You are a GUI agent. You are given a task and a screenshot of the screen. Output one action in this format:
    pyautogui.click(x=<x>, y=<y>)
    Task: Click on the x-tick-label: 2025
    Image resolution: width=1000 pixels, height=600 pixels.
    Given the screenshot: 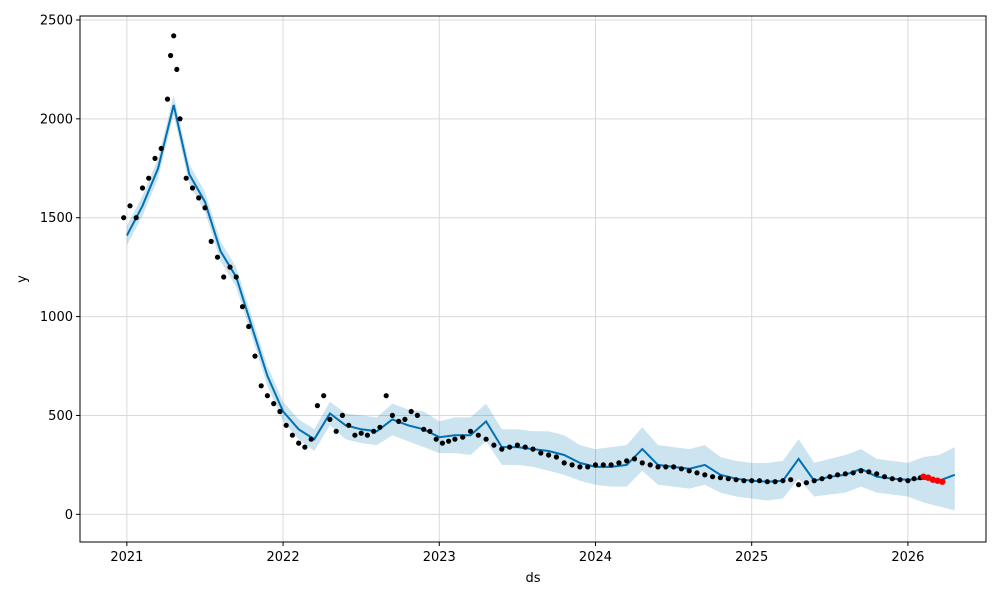 What is the action you would take?
    pyautogui.click(x=751, y=557)
    